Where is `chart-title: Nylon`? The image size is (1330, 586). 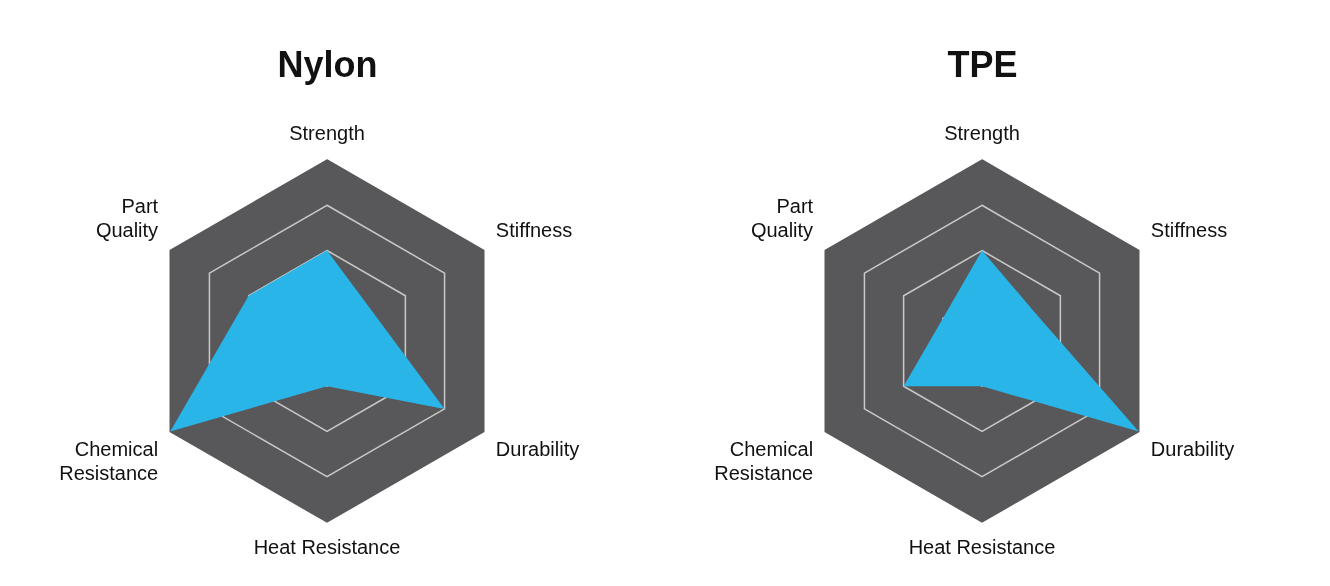
chart-title: Nylon is located at coordinates (327, 65).